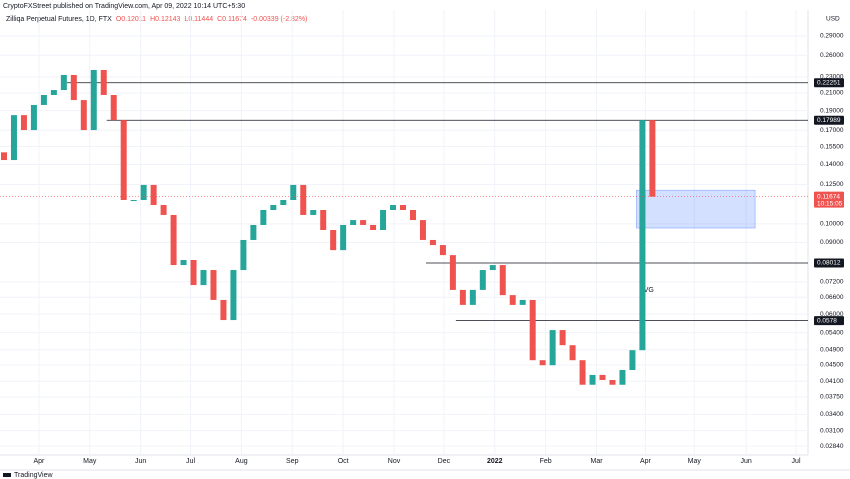  I want to click on x-tick-label: Mar, so click(596, 461).